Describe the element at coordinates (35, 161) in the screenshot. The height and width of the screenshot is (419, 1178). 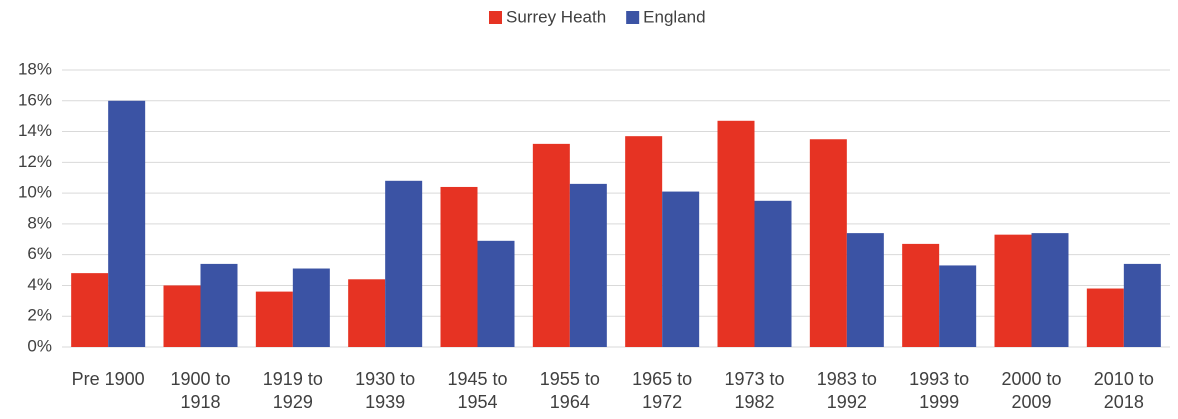
I see `y-tick-label: 12%` at that location.